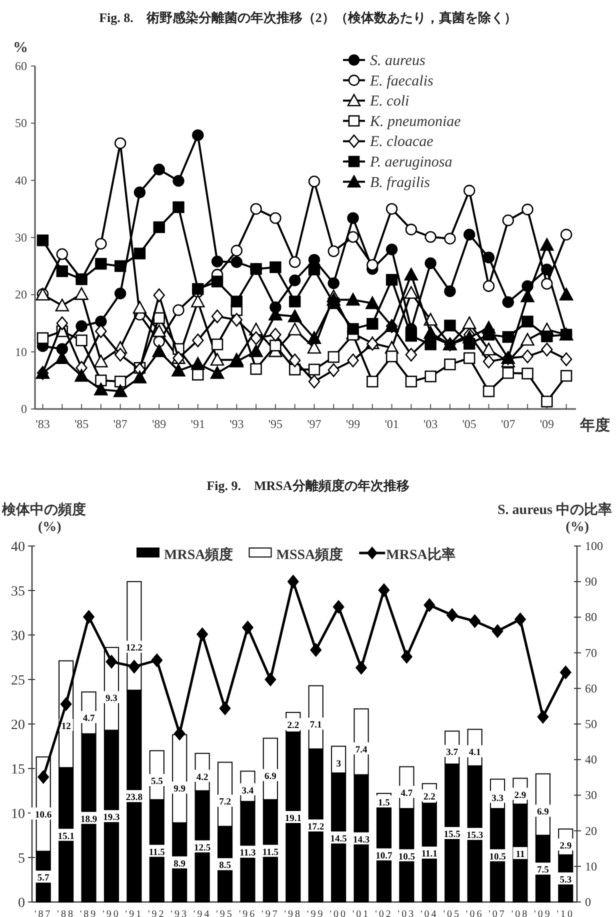  What do you see at coordinates (157, 782) in the screenshot?
I see `data-label: 5.5` at bounding box center [157, 782].